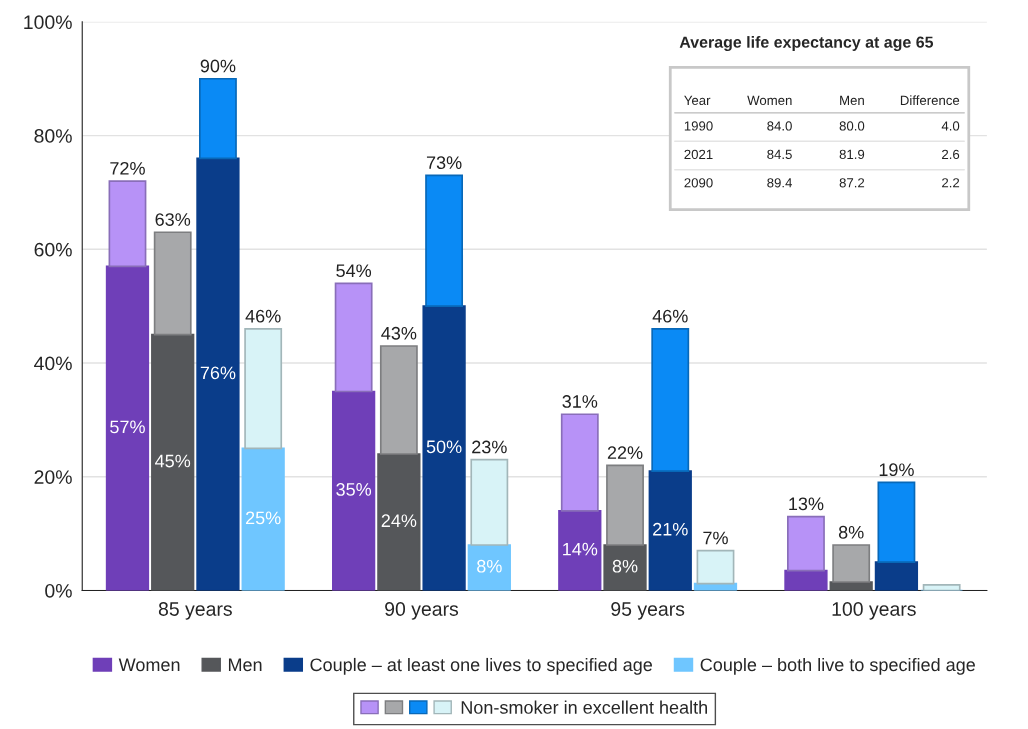 This screenshot has height=729, width=1028. I want to click on y-tick-label: 20%, so click(53, 477).